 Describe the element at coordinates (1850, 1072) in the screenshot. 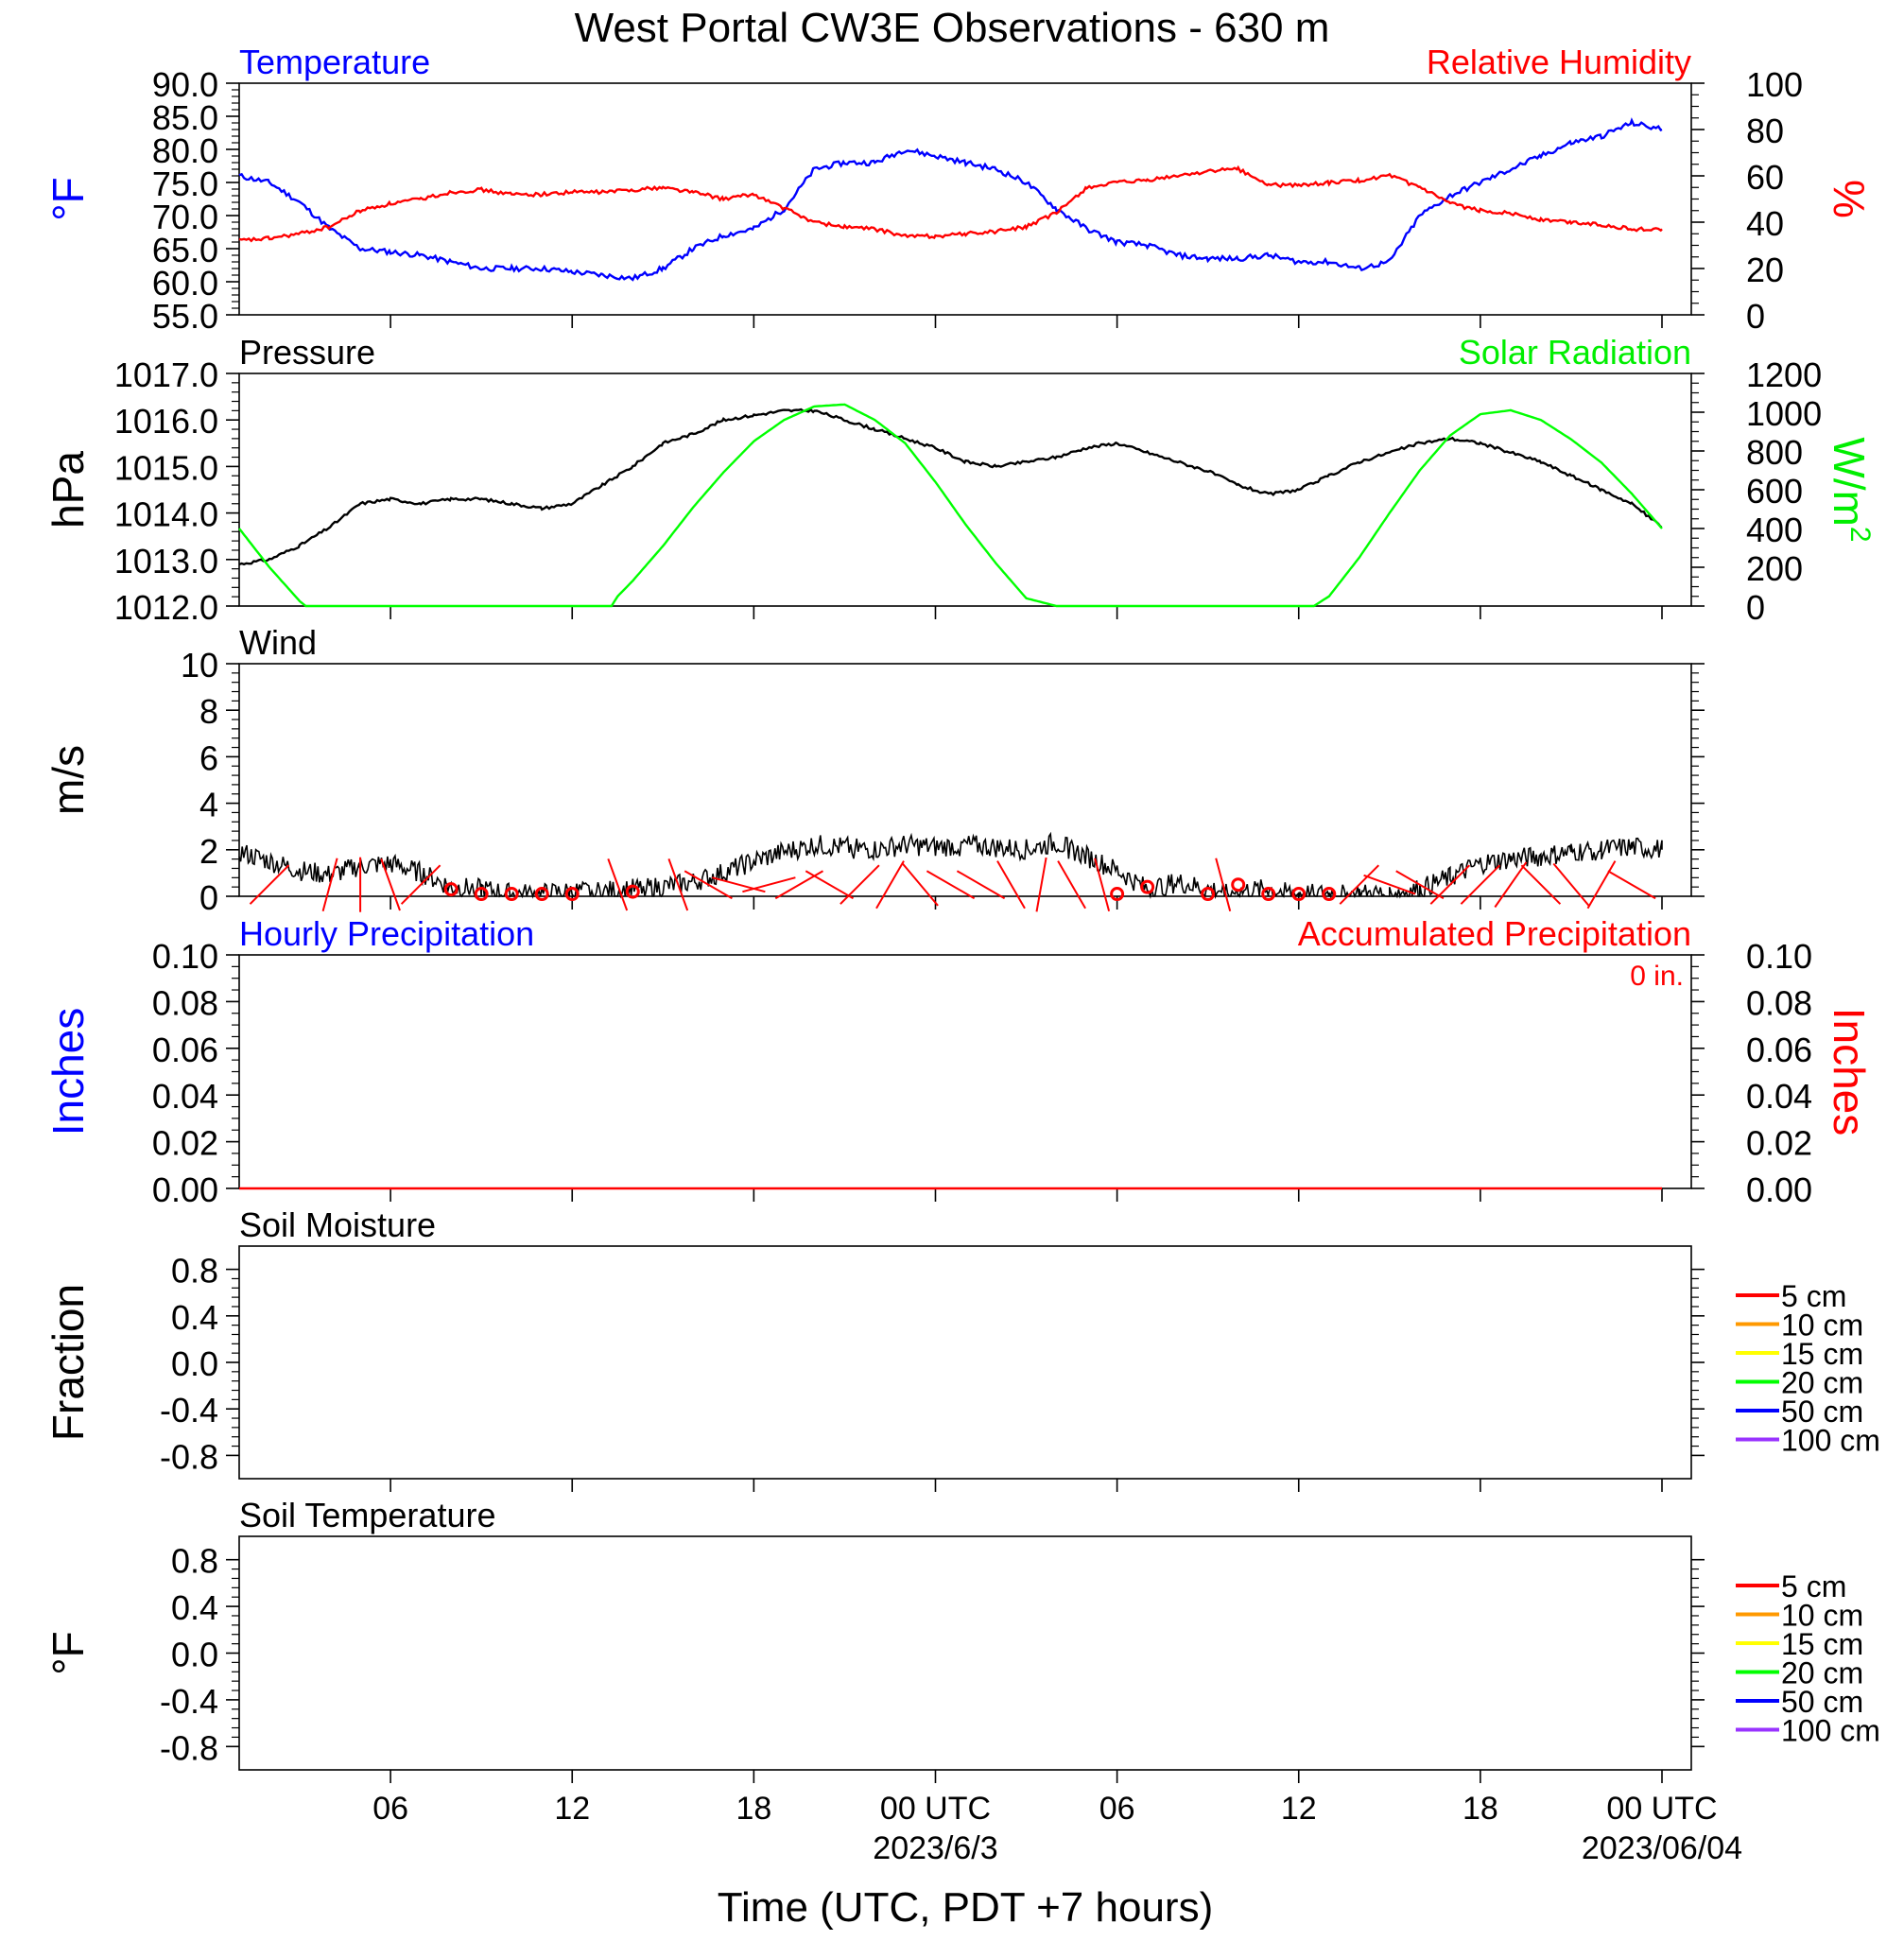

I see `ylabel-accum-precip: Inches` at that location.